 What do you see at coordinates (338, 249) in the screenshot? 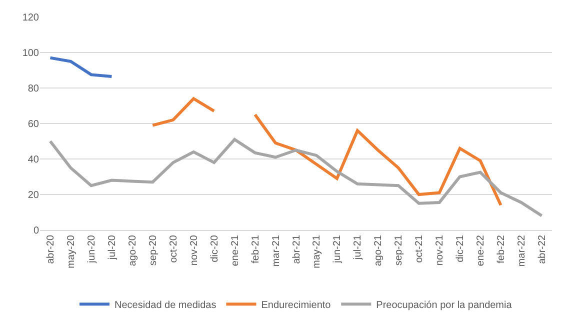
I see `x-tick-label: jun-21` at bounding box center [338, 249].